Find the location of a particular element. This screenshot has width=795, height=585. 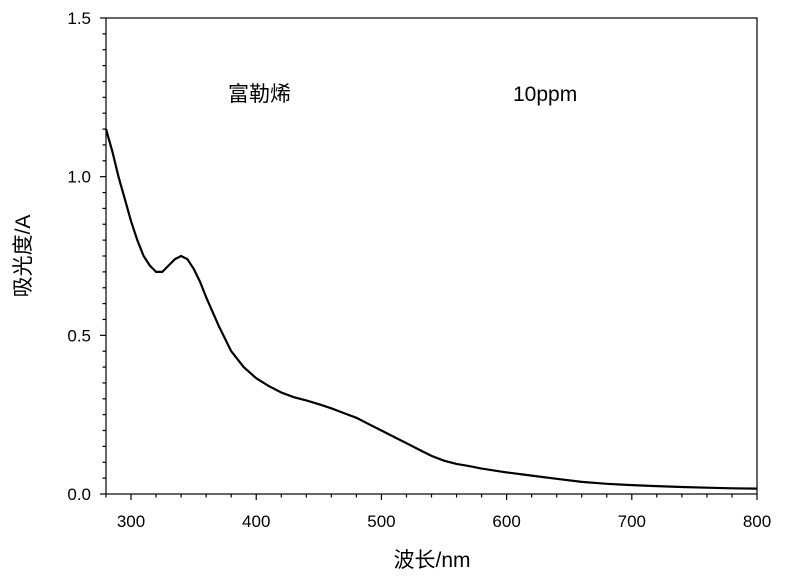

x-tick-label: 800 is located at coordinates (757, 521).